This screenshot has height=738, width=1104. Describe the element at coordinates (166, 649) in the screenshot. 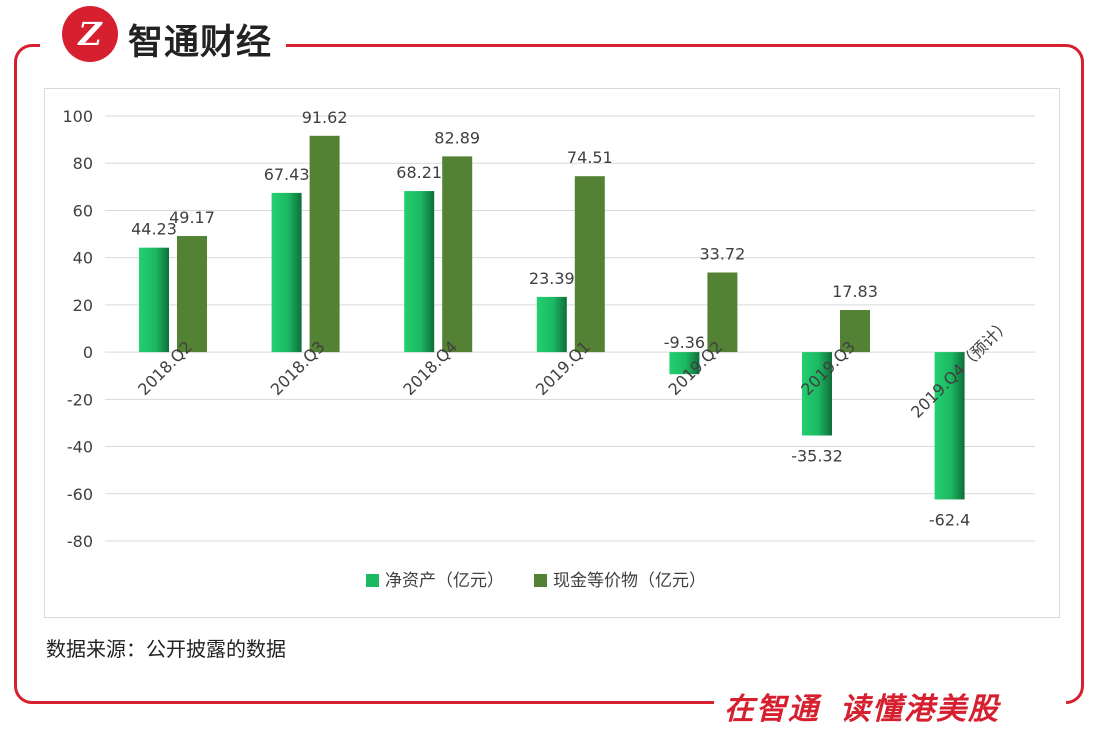

I see `source-note: 数据来源：公开披露的数据` at that location.